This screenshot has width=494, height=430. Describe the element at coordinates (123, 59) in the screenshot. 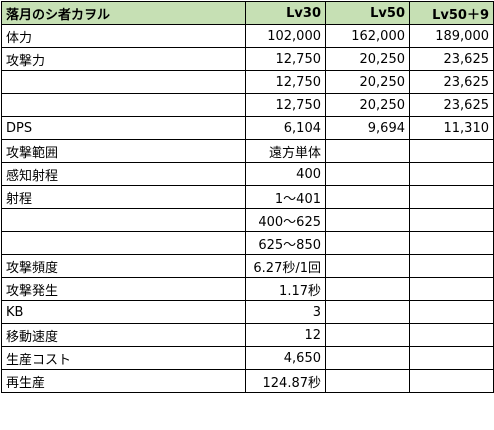

I see `stat-label-cell: 攻撃力` at that location.